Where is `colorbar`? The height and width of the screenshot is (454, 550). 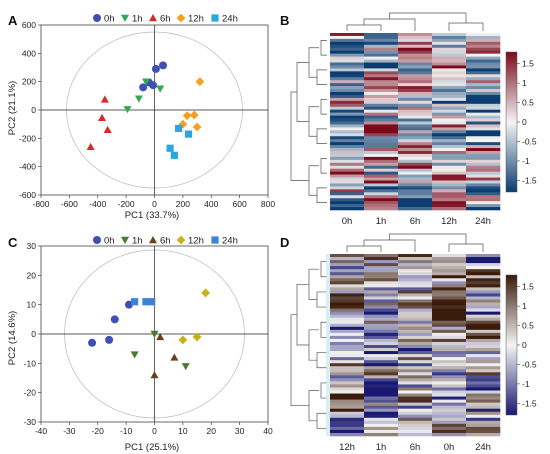
colorbar is located at coordinates (511, 122).